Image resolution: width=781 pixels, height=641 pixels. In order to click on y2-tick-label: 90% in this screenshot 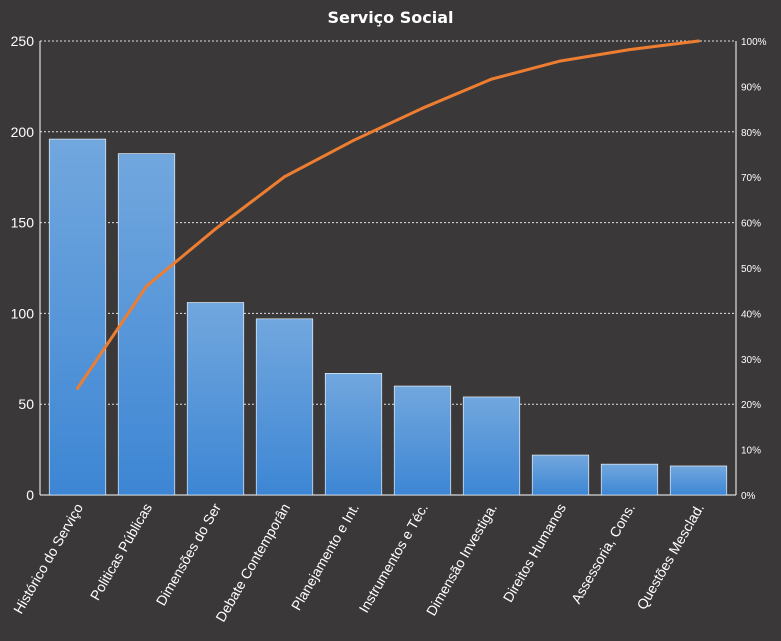, I will do `click(751, 87)`.